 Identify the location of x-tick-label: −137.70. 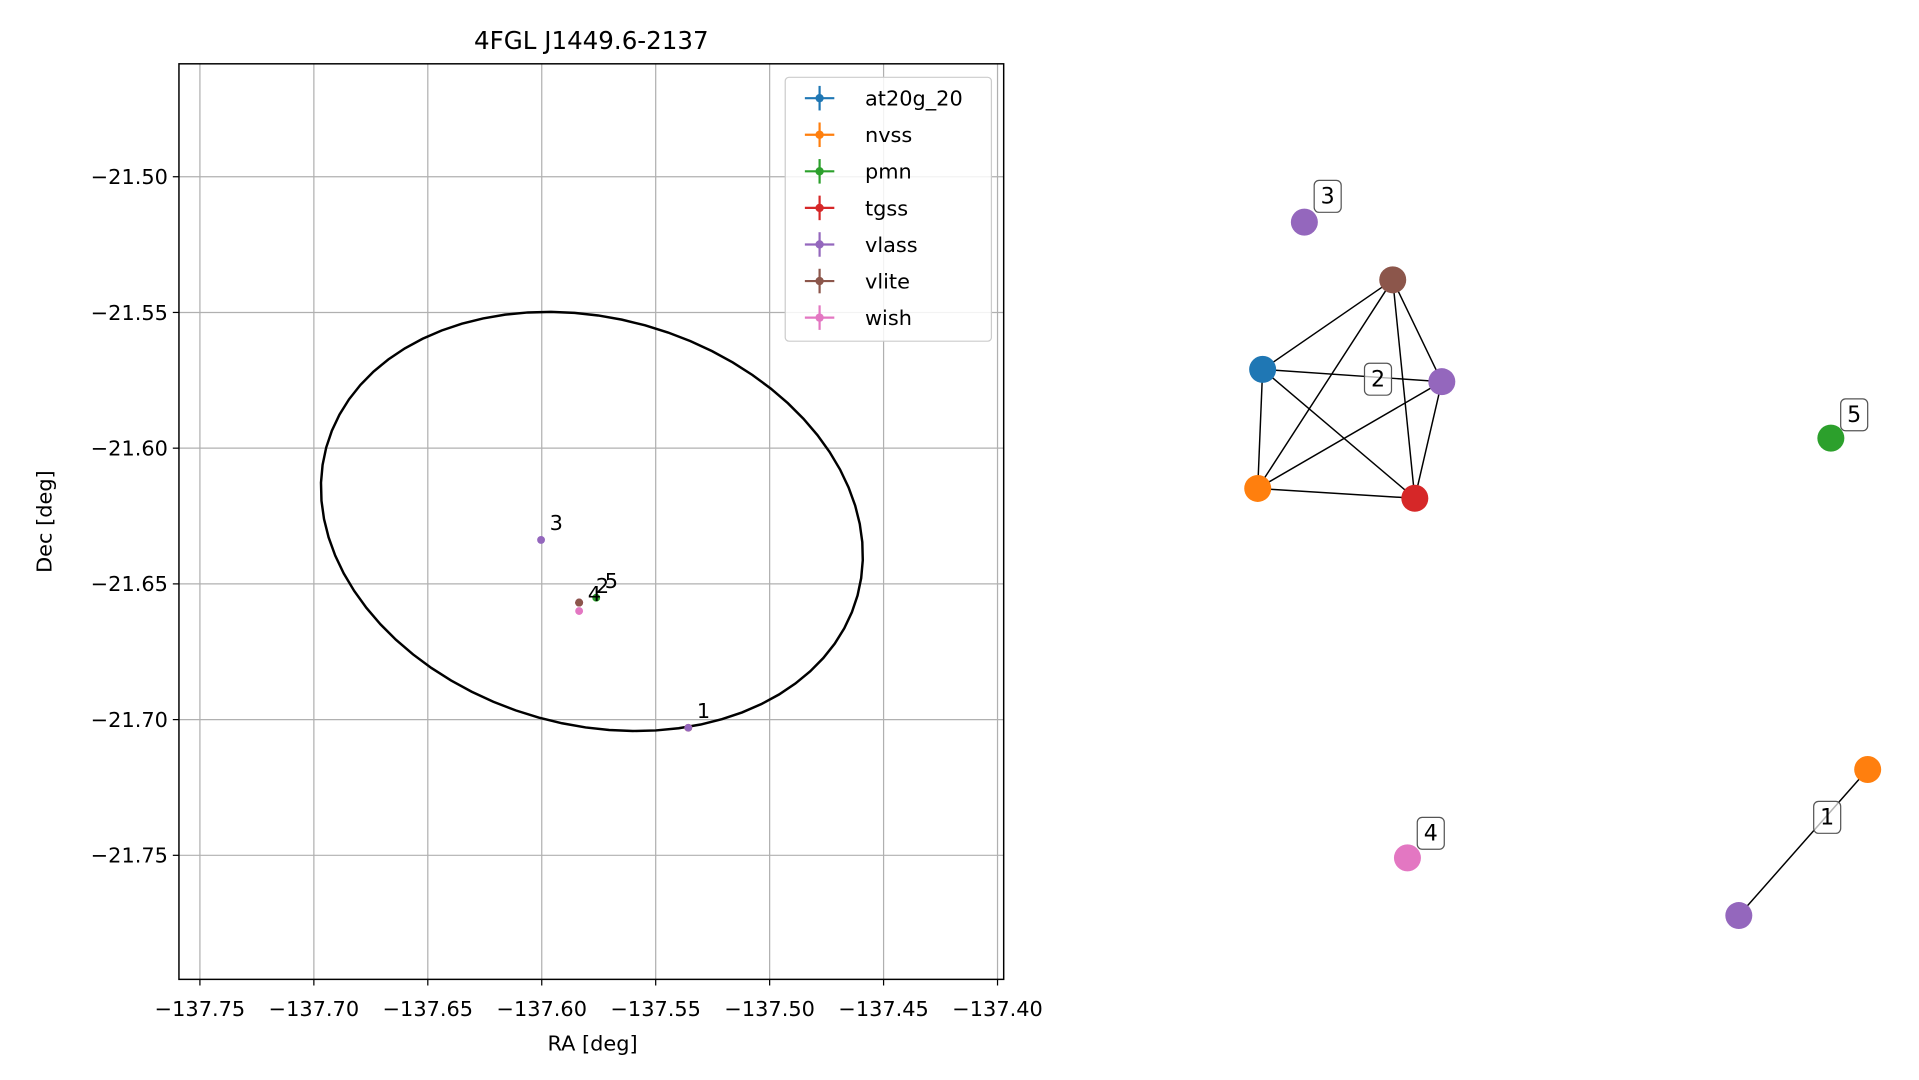
(314, 1009).